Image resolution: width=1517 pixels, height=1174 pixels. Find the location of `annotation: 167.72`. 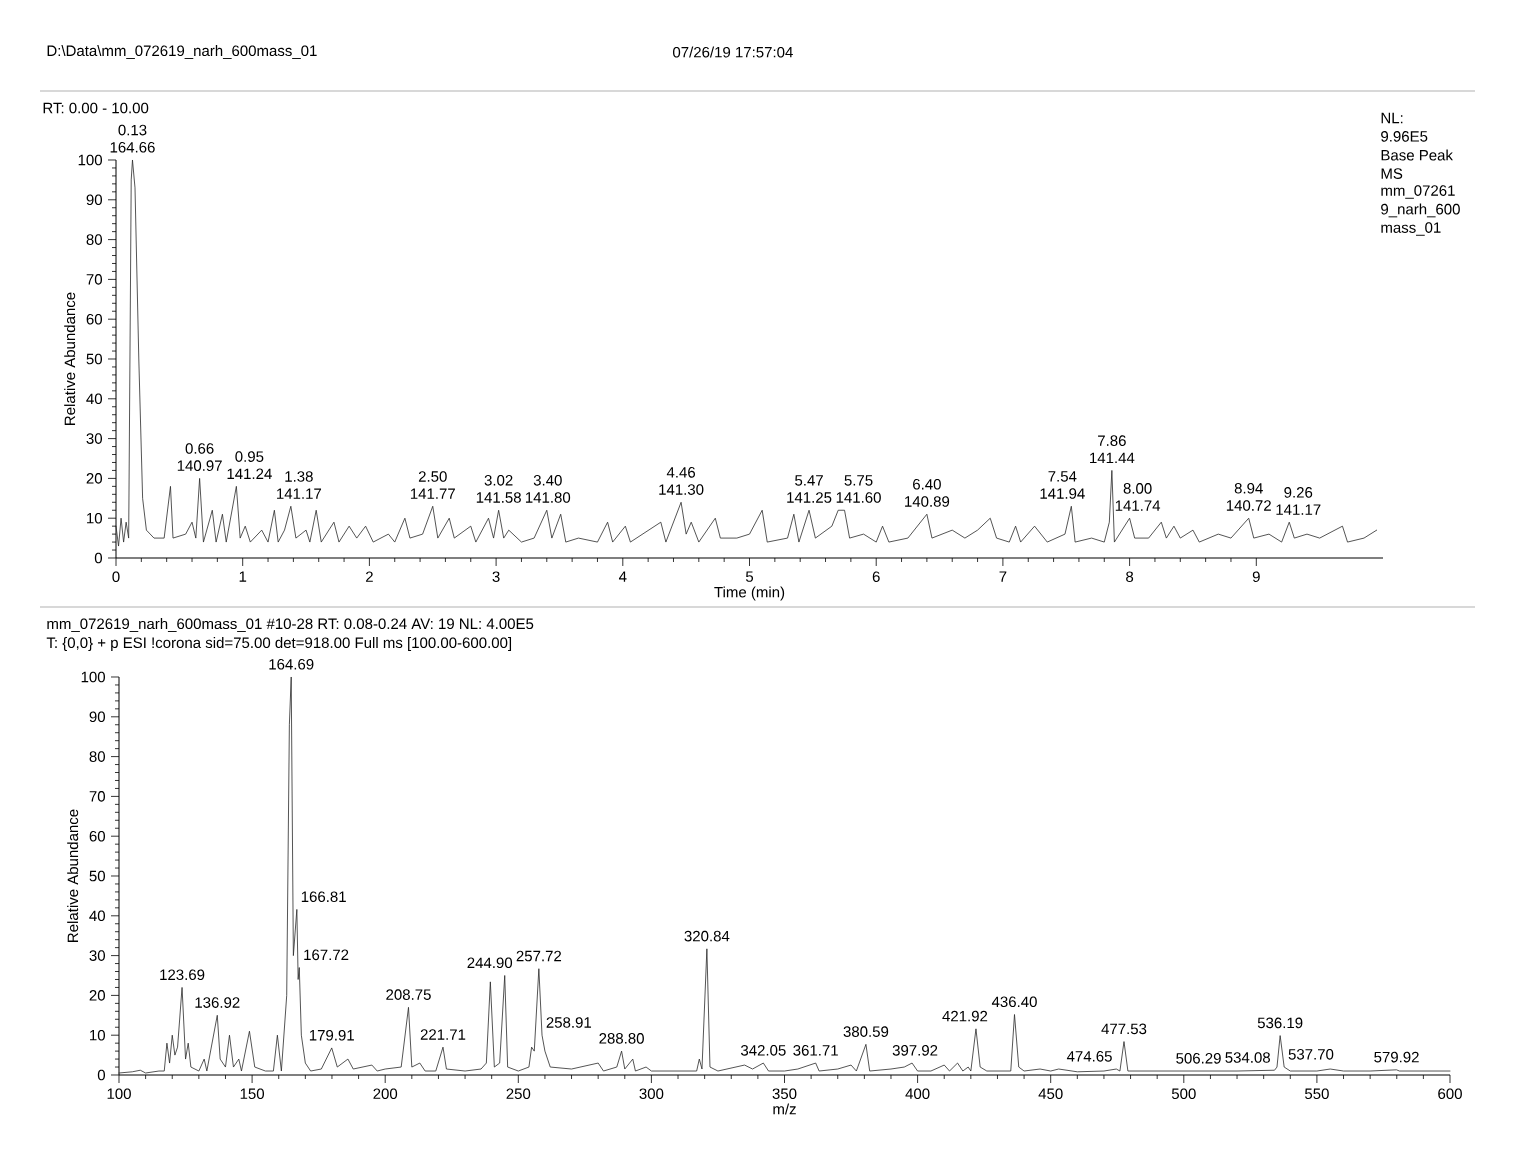

annotation: 167.72 is located at coordinates (326, 955).